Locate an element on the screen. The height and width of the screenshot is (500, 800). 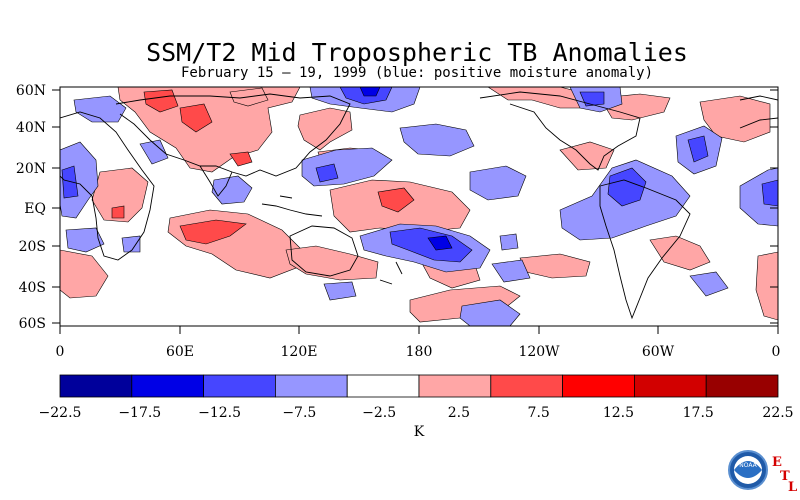
noaa-logo: NOAA is located at coordinates (748, 470).